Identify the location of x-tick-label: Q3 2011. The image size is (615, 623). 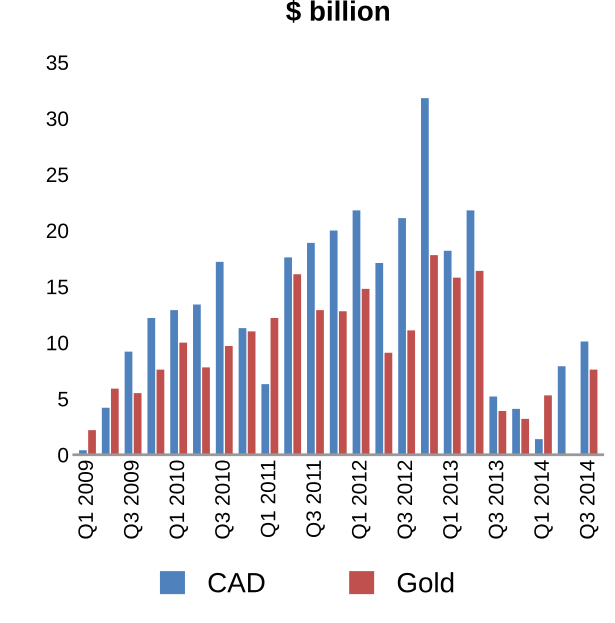
(315, 499).